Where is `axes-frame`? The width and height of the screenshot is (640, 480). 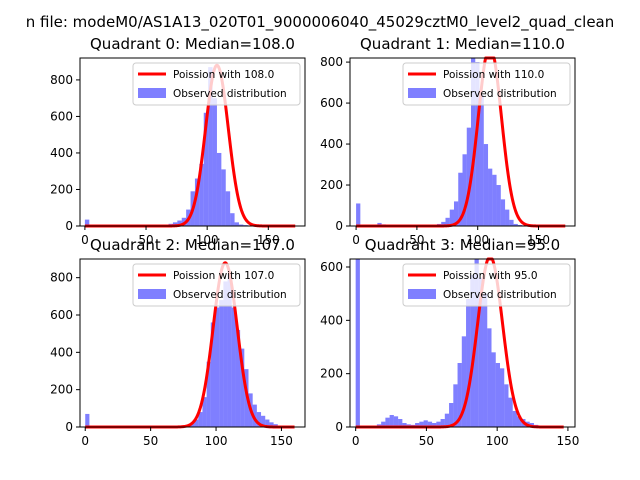 axes-frame is located at coordinates (192, 343).